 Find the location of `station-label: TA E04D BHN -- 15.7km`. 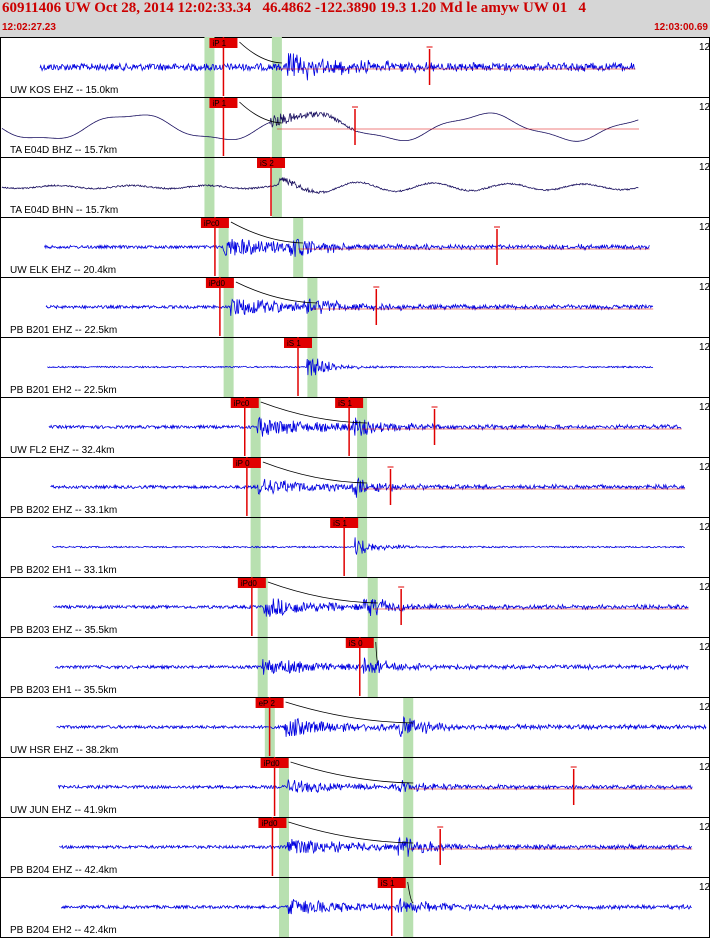

station-label: TA E04D BHN -- 15.7km is located at coordinates (64, 210).